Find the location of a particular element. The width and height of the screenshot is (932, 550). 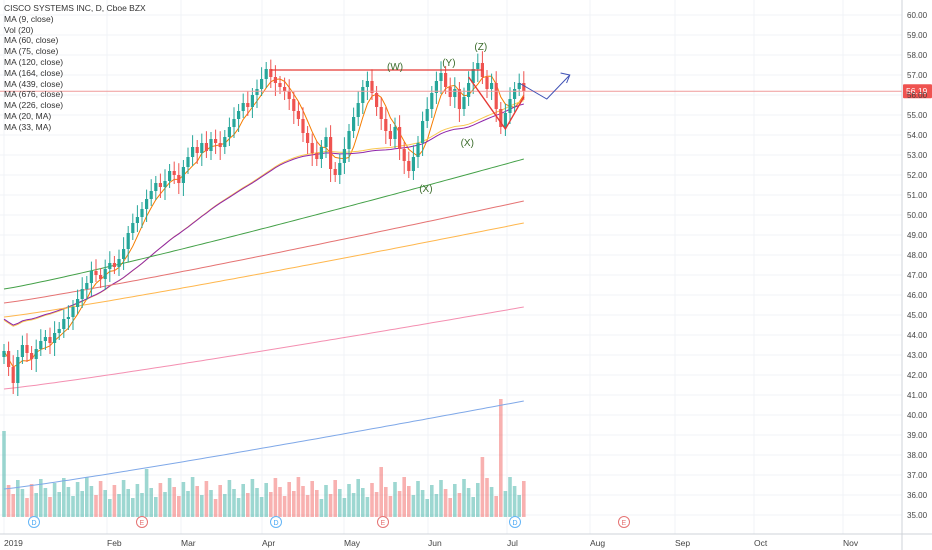

y-tick-label: 54.00 is located at coordinates (917, 135).